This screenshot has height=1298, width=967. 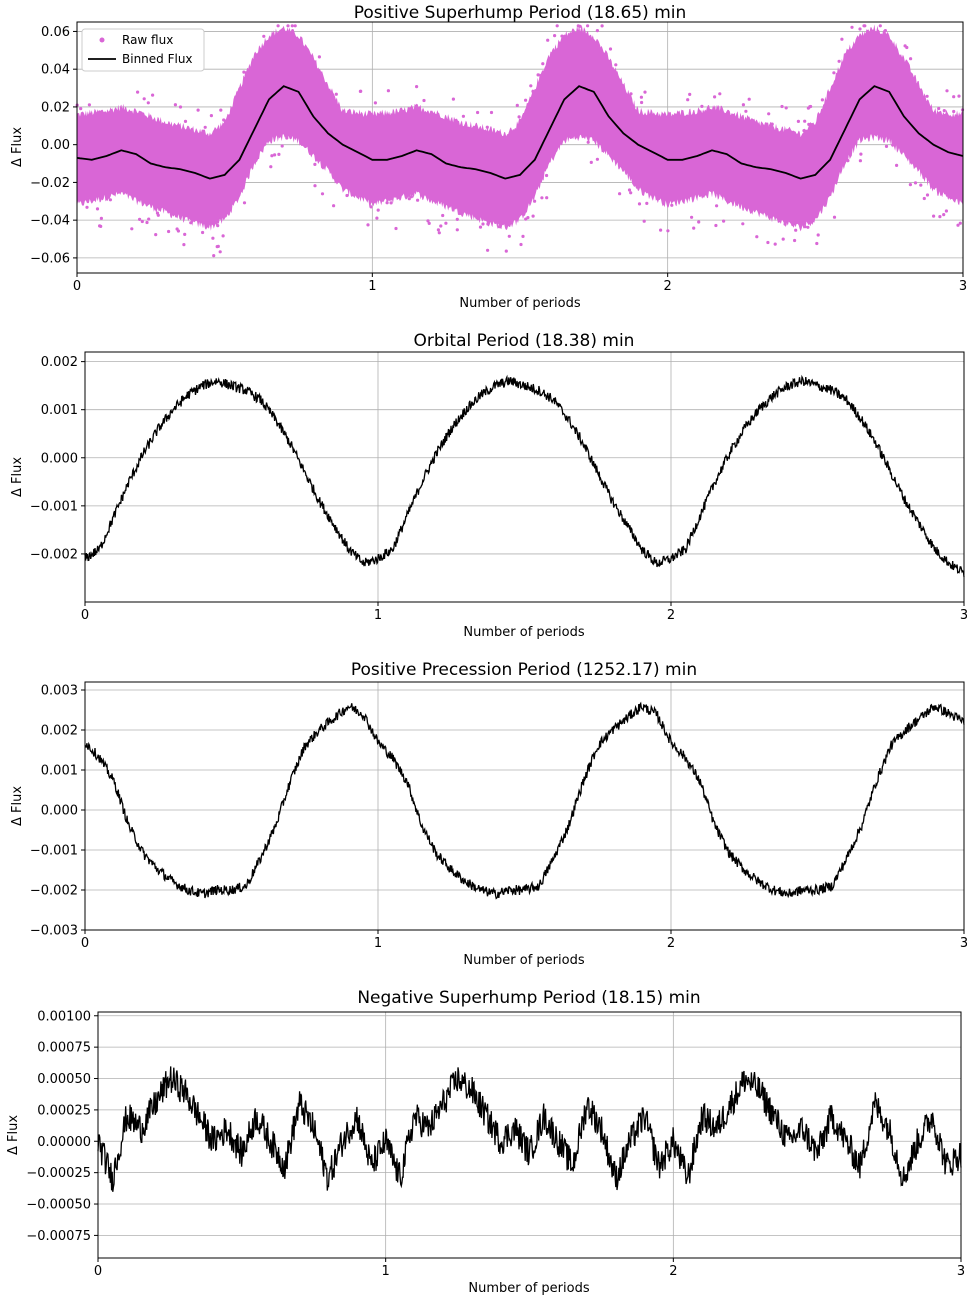 What do you see at coordinates (59, 362) in the screenshot?
I see `y-tick-label: 0.002` at bounding box center [59, 362].